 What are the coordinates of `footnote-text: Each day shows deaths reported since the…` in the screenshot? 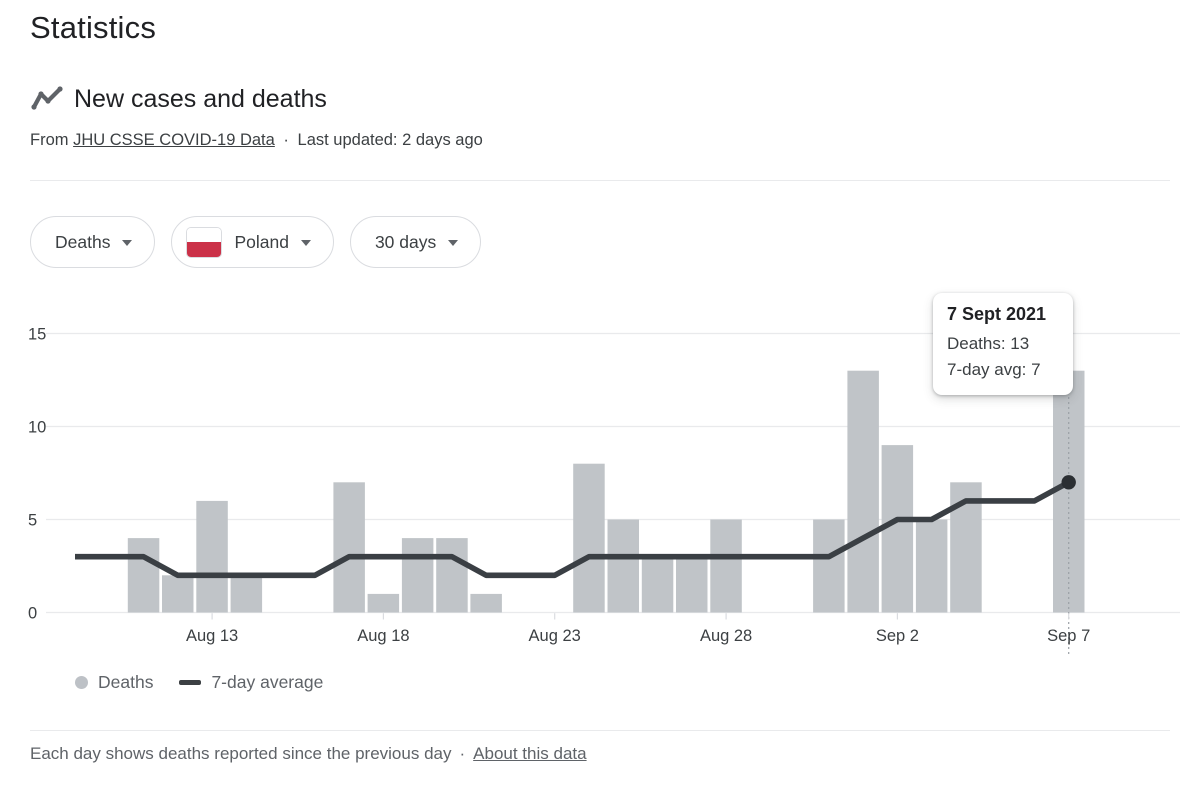 It's located at (241, 753).